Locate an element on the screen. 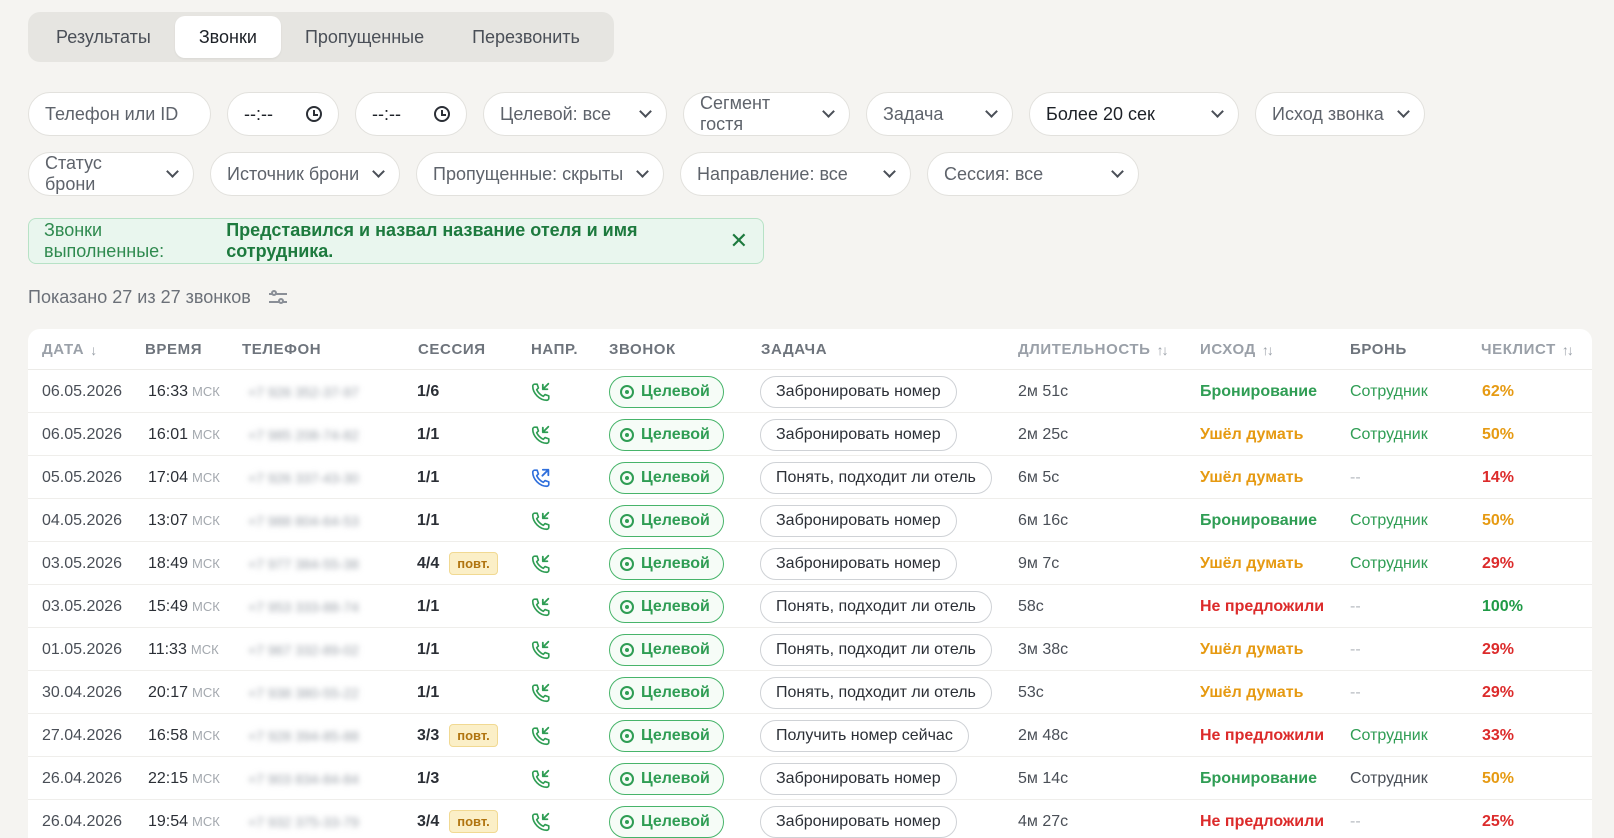 This screenshot has width=1614, height=838. task-filter-select: Задача is located at coordinates (939, 114).